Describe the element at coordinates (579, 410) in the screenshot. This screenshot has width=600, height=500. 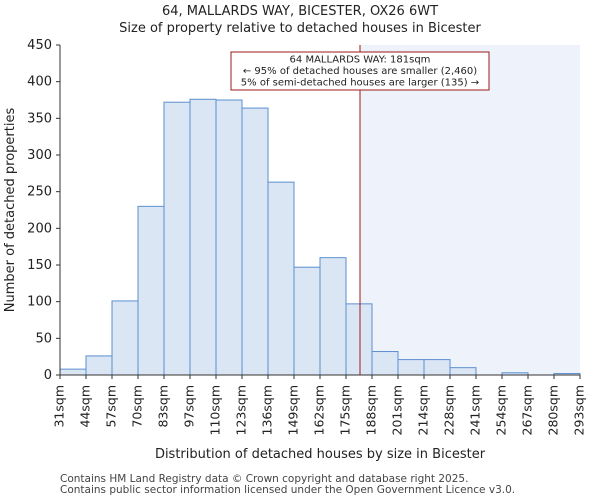
I see `x-tick-label: 293sqm` at that location.